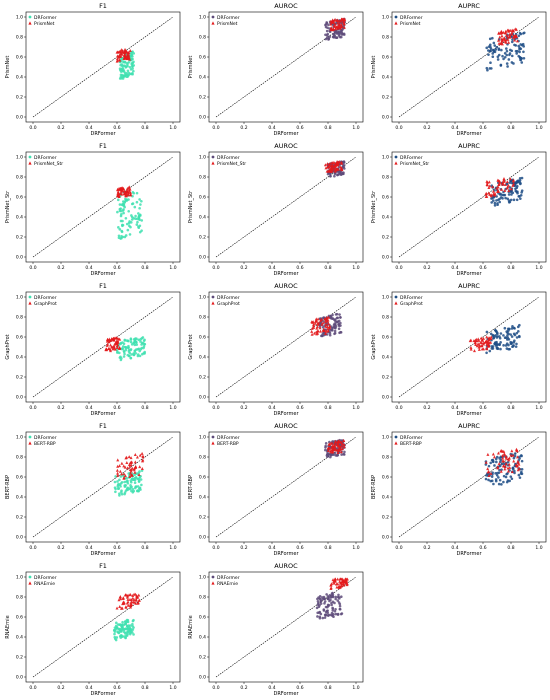 Image resolution: width=550 pixels, height=700 pixels. What do you see at coordinates (8, 67) in the screenshot?
I see `y-axis-label: PrismNet` at bounding box center [8, 67].